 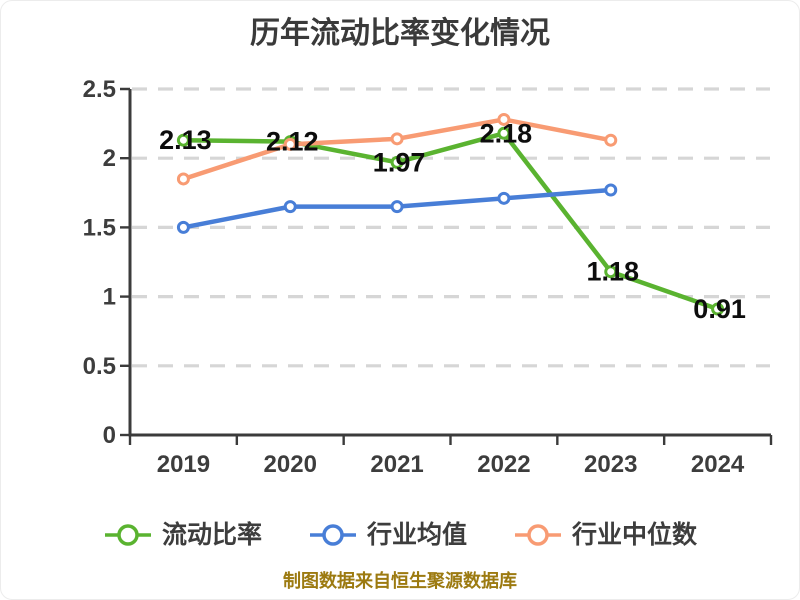 I want to click on x-axis-tick-label: 2021, so click(x=396, y=464).